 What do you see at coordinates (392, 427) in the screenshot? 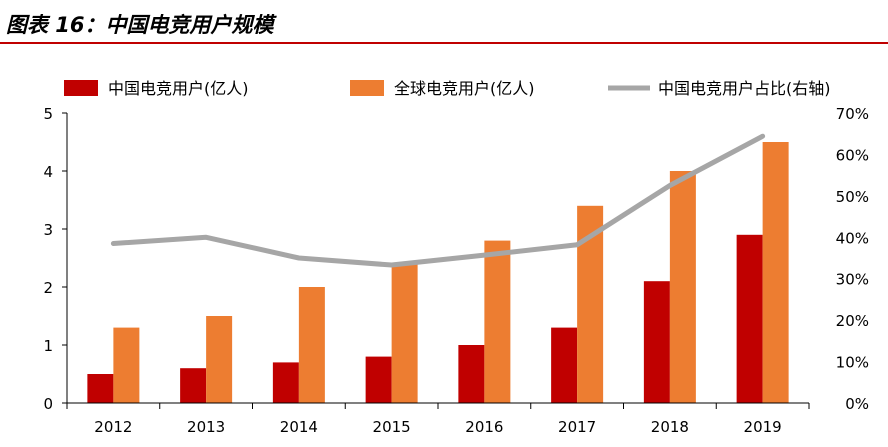
I see `x-tick-label: 2015` at bounding box center [392, 427].